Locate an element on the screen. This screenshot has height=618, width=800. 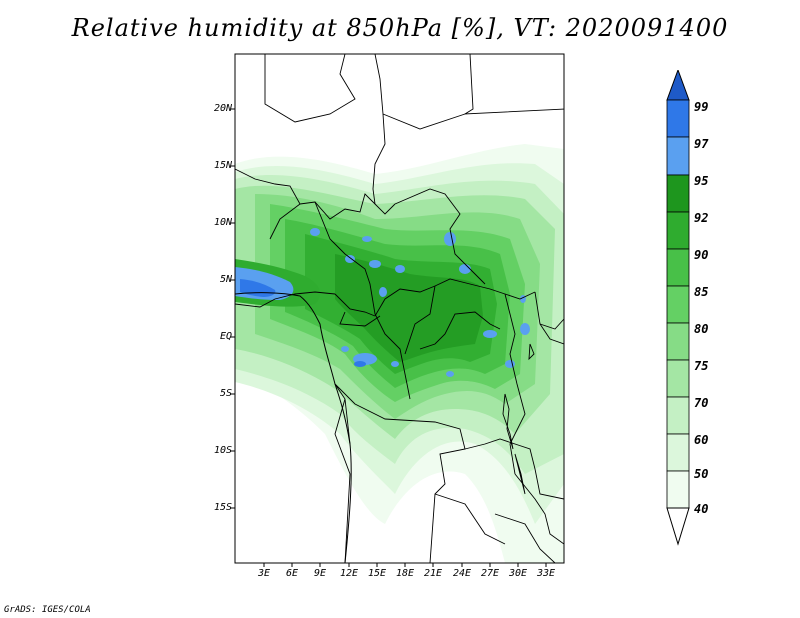
lat-label: 5S is located at coordinates (225, 393).